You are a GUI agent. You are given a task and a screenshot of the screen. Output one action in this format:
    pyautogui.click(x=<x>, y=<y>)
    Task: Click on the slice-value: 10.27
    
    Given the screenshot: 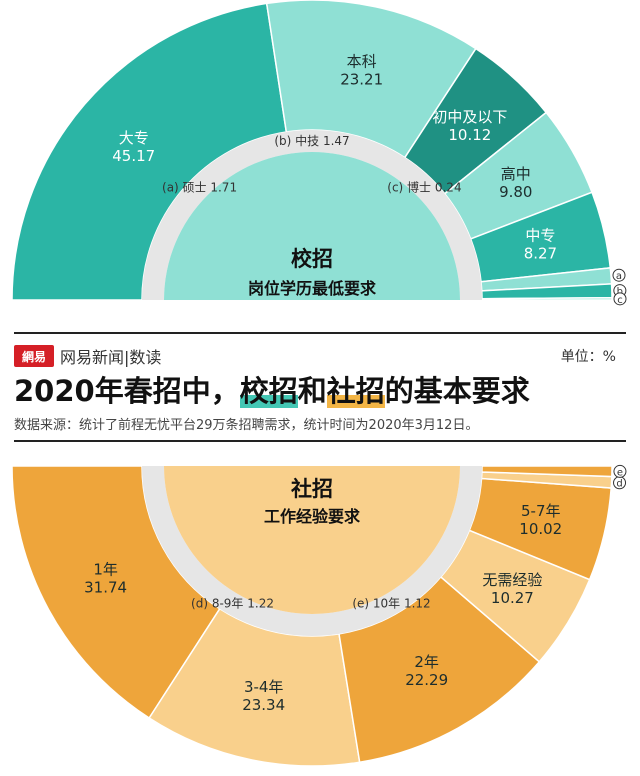 What is the action you would take?
    pyautogui.click(x=512, y=598)
    